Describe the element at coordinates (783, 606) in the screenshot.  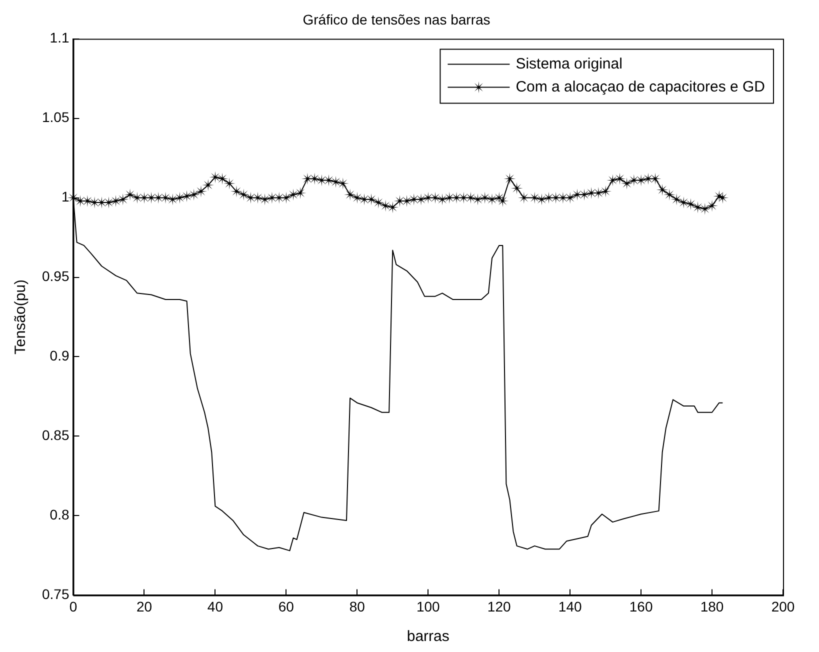
I see `x-tick-label: 200` at that location.